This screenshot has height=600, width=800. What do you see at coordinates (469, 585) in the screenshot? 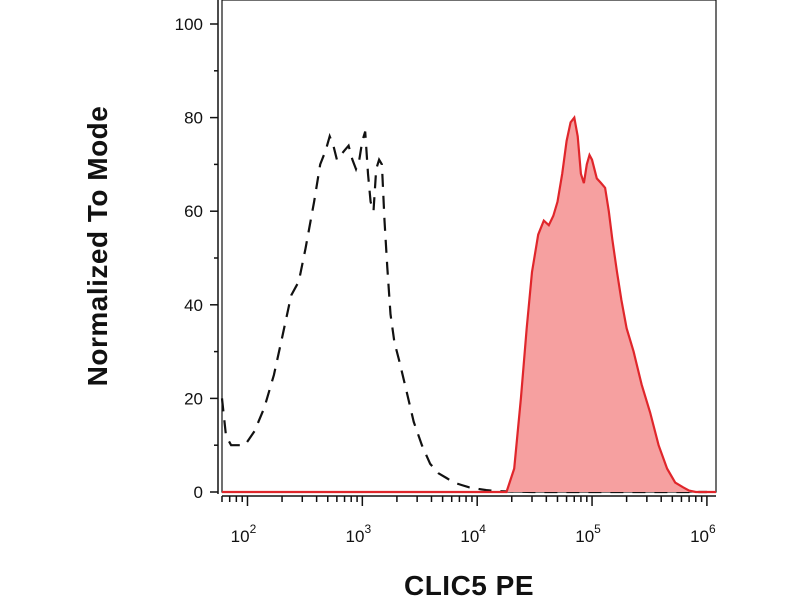
I see `x-axis-title: CLIC5 PE` at bounding box center [469, 585].